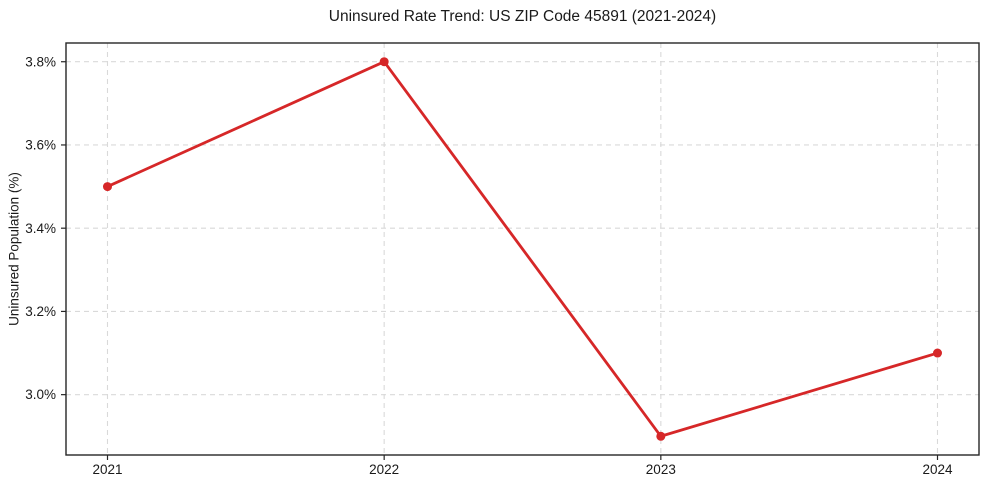 The image size is (989, 490). What do you see at coordinates (40, 228) in the screenshot?
I see `y-tick-label: 3.4%` at bounding box center [40, 228].